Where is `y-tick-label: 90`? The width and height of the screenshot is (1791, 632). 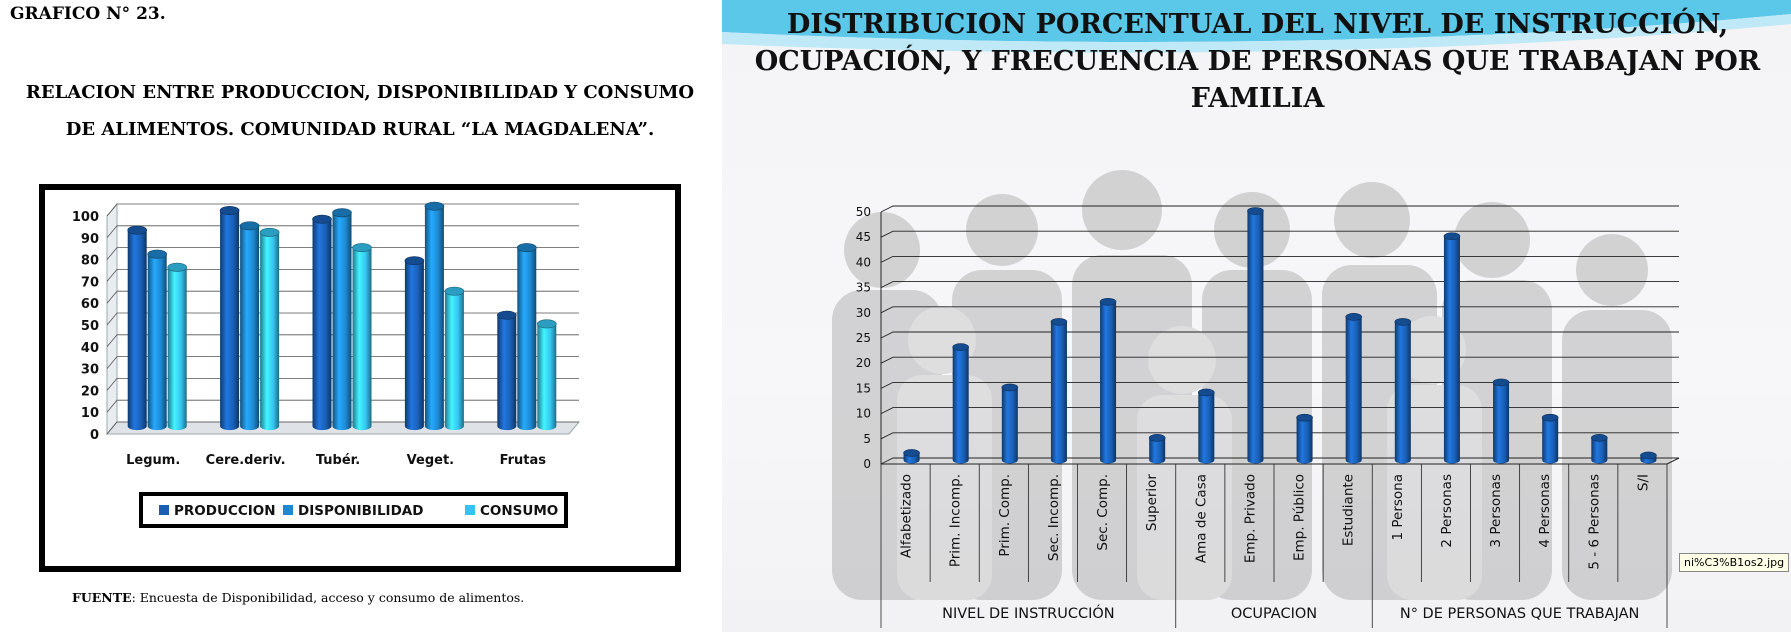 y-tick-label: 90 is located at coordinates (90, 239).